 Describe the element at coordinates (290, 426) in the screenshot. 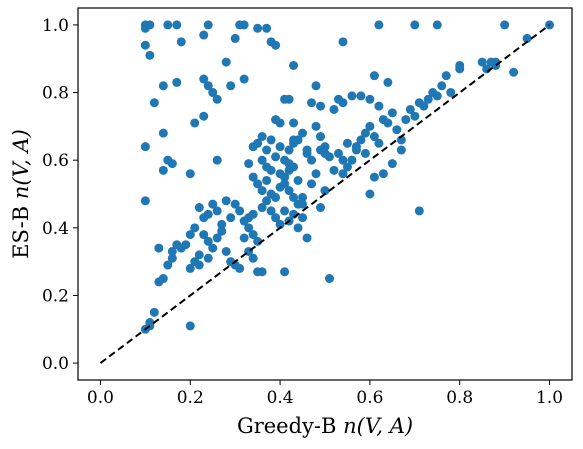

I see `x-axis-label-prefix: Greedy-B` at that location.